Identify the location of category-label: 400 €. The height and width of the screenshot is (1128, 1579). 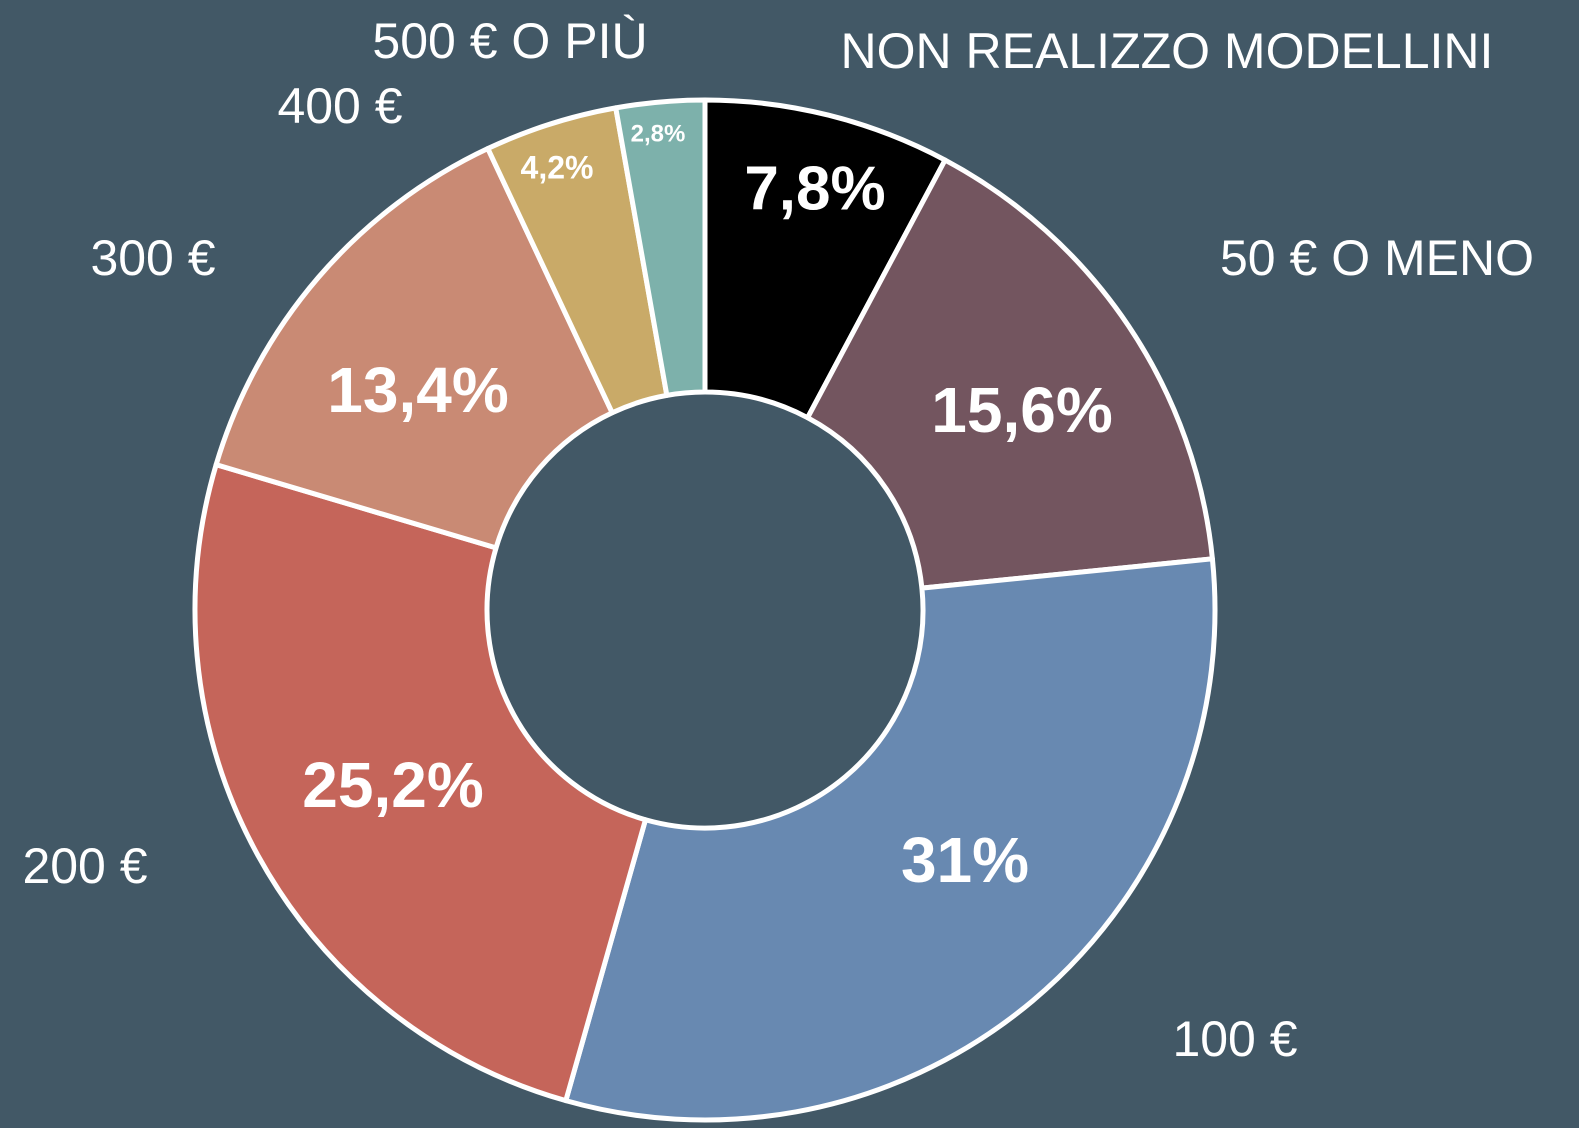
(339, 106).